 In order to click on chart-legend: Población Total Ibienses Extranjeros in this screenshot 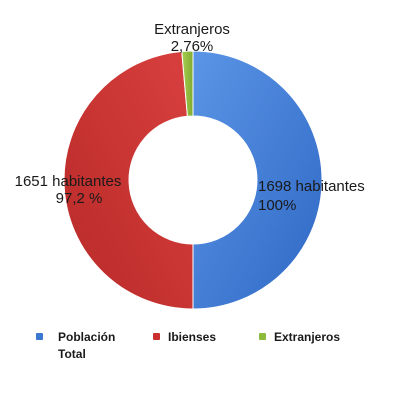, I will do `click(200, 349)`.